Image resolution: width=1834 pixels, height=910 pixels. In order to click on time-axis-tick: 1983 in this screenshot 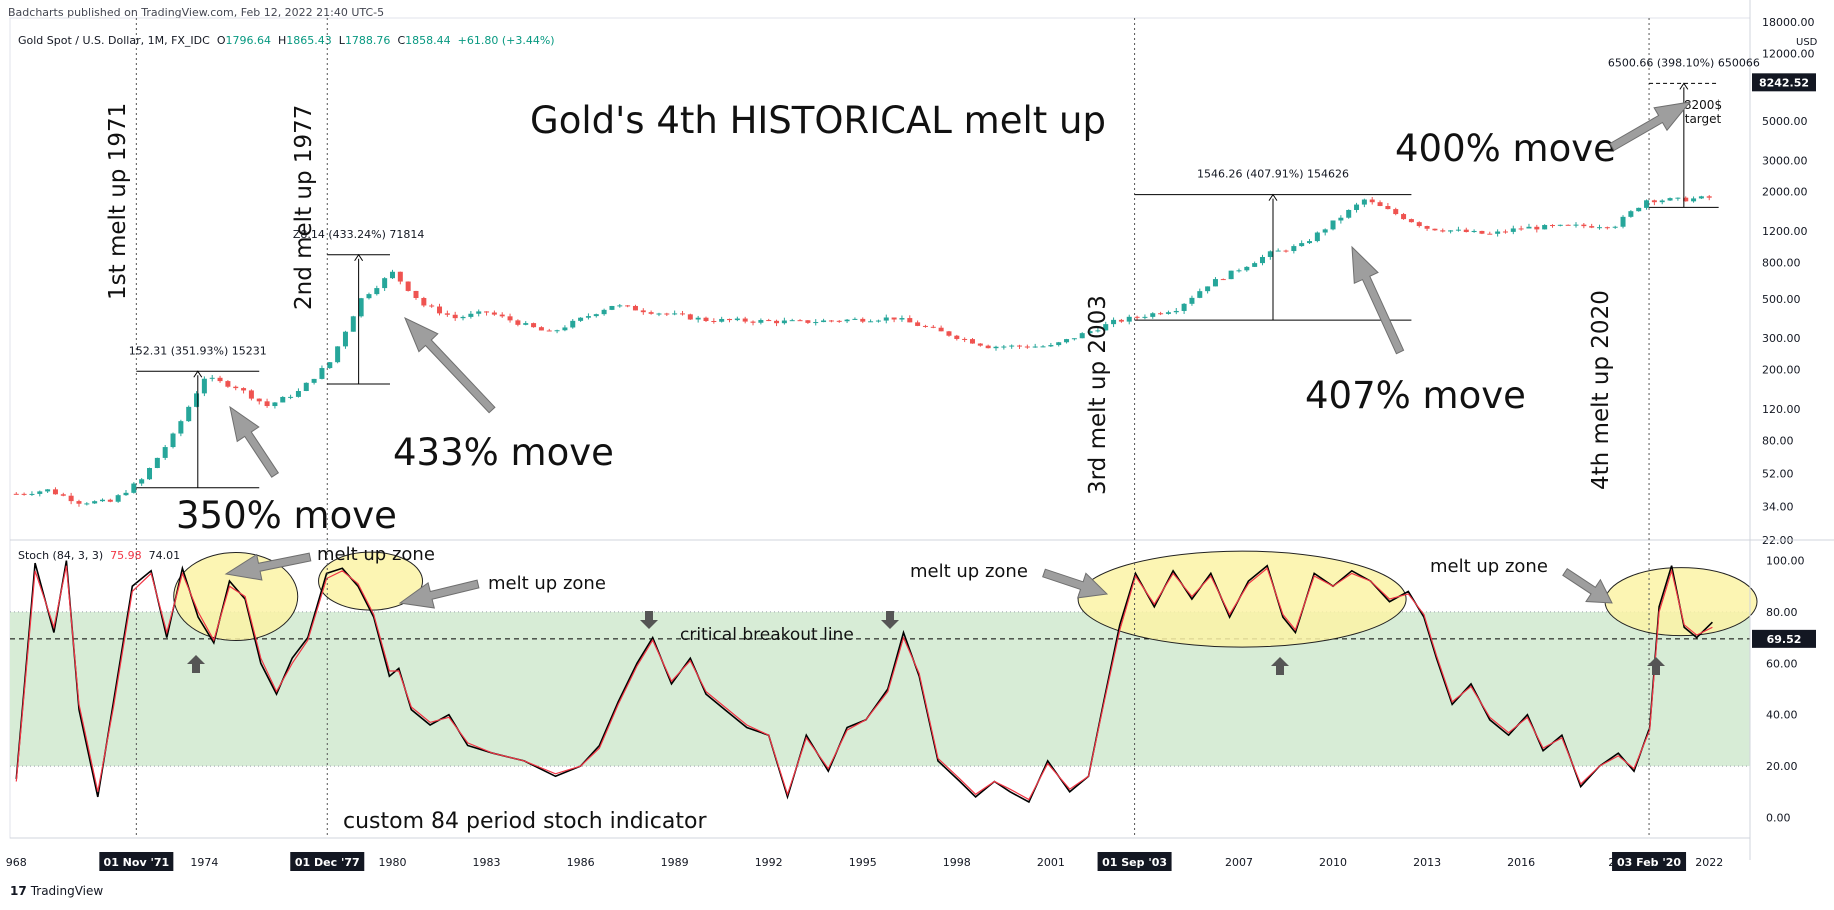, I will do `click(487, 862)`.